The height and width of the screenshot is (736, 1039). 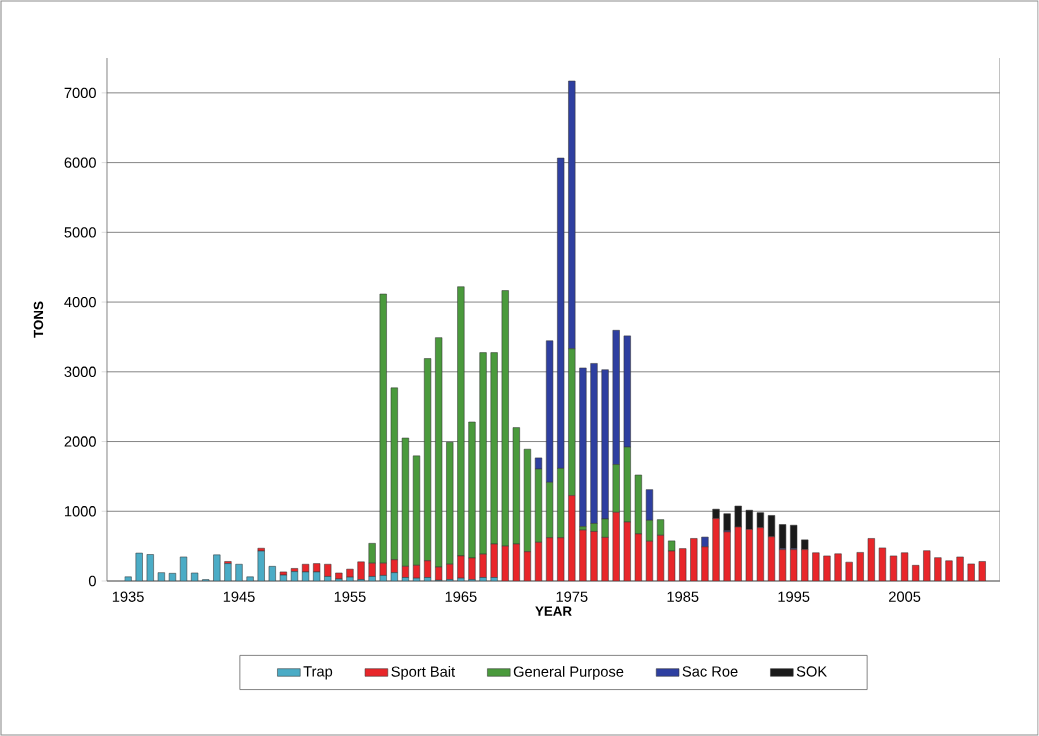 What do you see at coordinates (350, 596) in the screenshot?
I see `x-tick-label: 1955` at bounding box center [350, 596].